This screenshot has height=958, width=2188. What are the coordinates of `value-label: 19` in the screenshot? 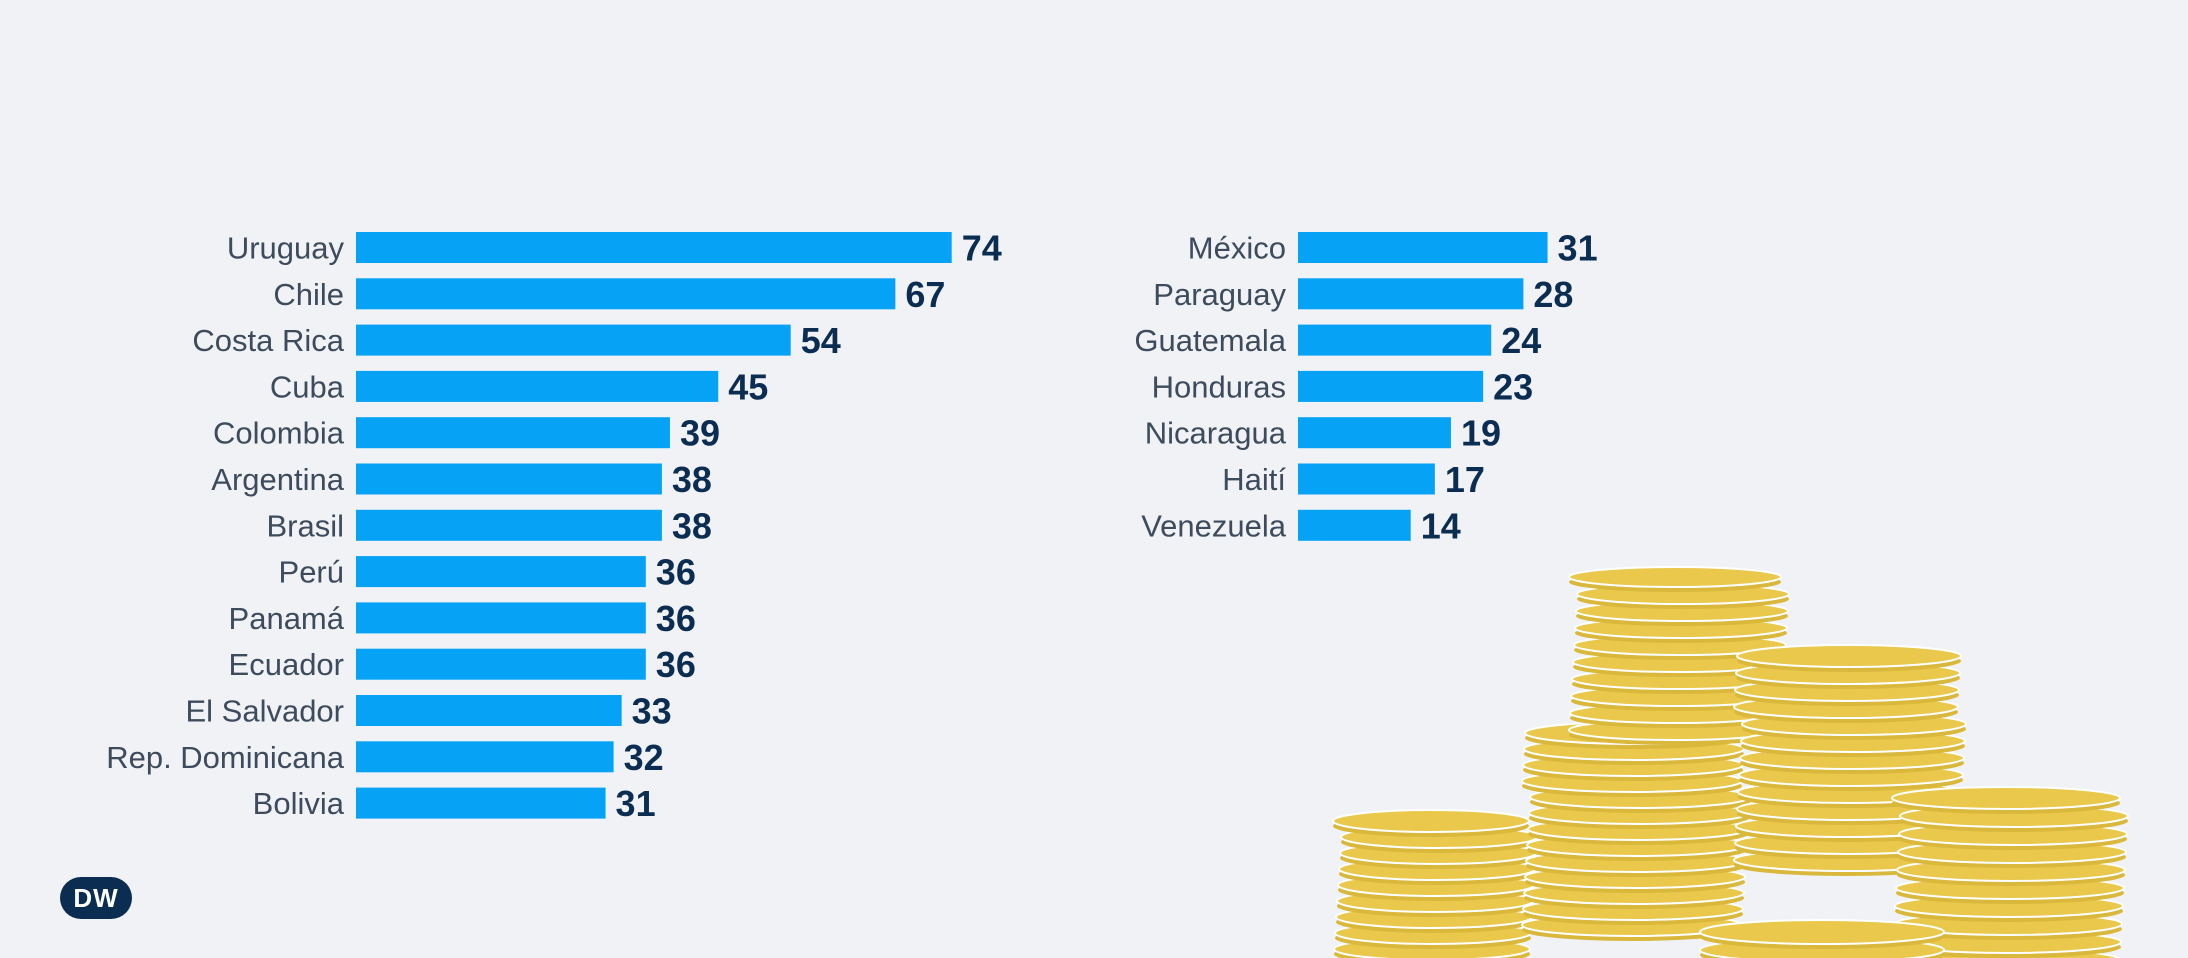 It's located at (1481, 433).